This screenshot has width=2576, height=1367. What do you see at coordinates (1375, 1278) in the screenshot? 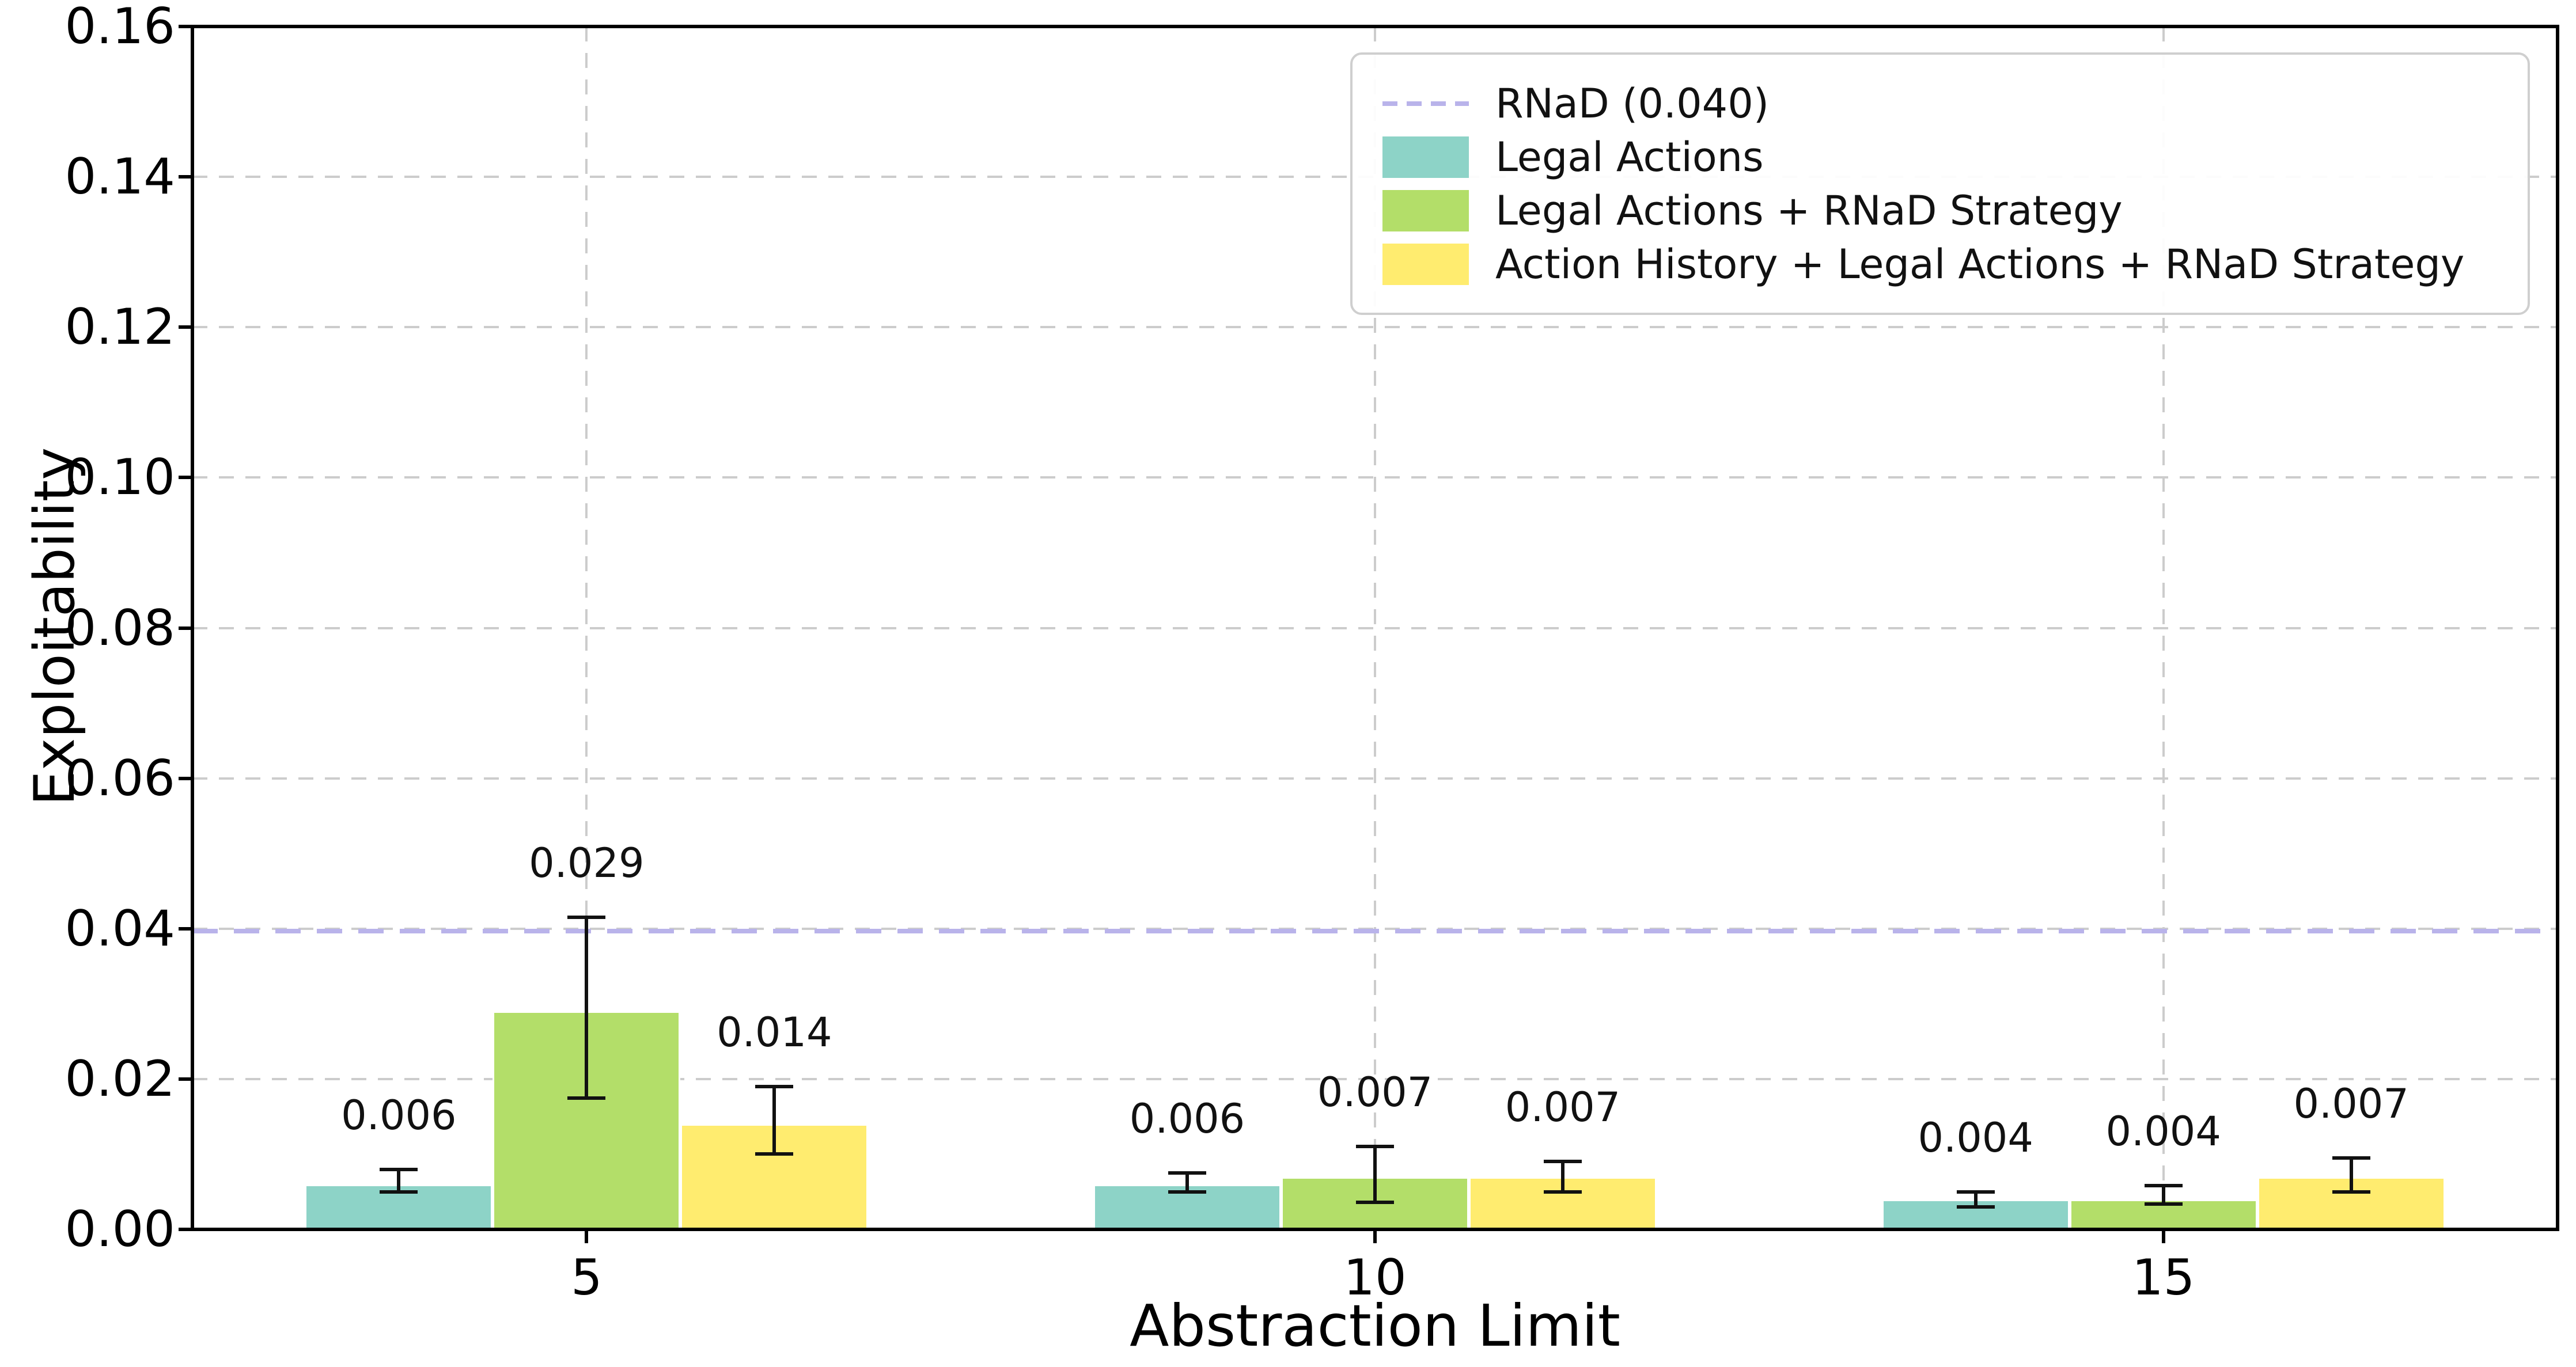
I see `x-tick-label: 10` at bounding box center [1375, 1278].